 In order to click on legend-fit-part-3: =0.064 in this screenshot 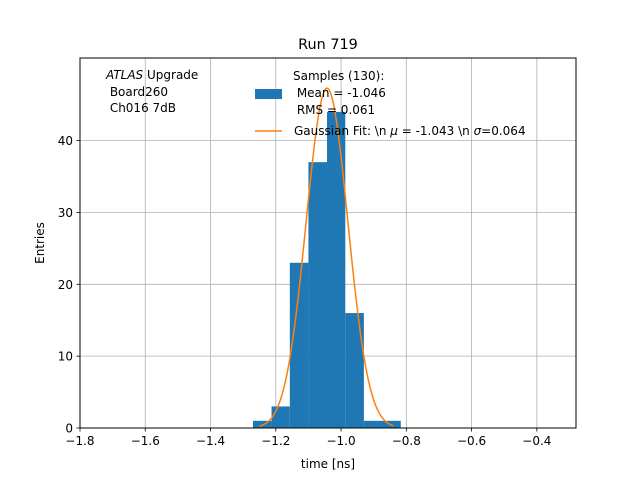, I will do `click(503, 131)`.